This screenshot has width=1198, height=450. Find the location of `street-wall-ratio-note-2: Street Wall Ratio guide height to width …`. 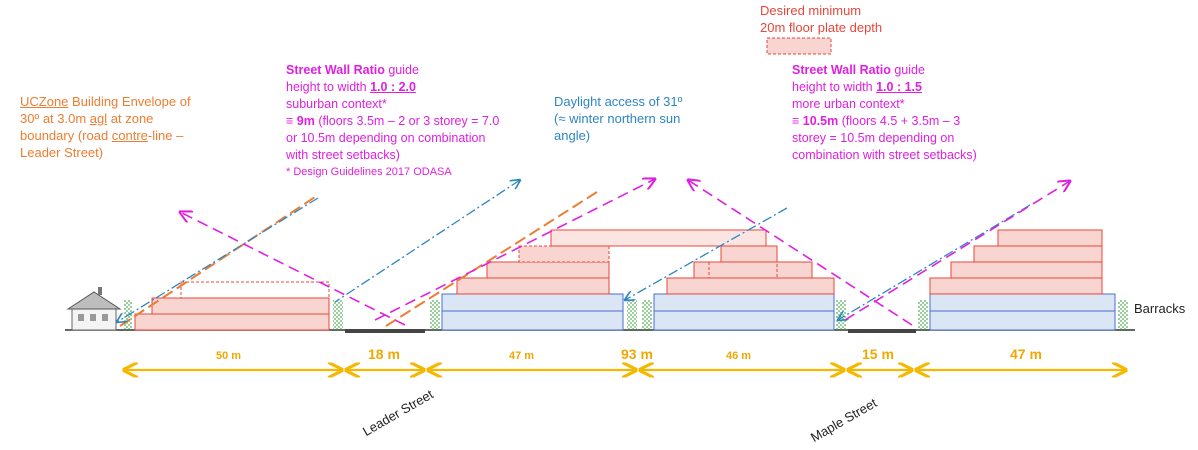

street-wall-ratio-note-2: Street Wall Ratio guide height to width … is located at coordinates (884, 112).